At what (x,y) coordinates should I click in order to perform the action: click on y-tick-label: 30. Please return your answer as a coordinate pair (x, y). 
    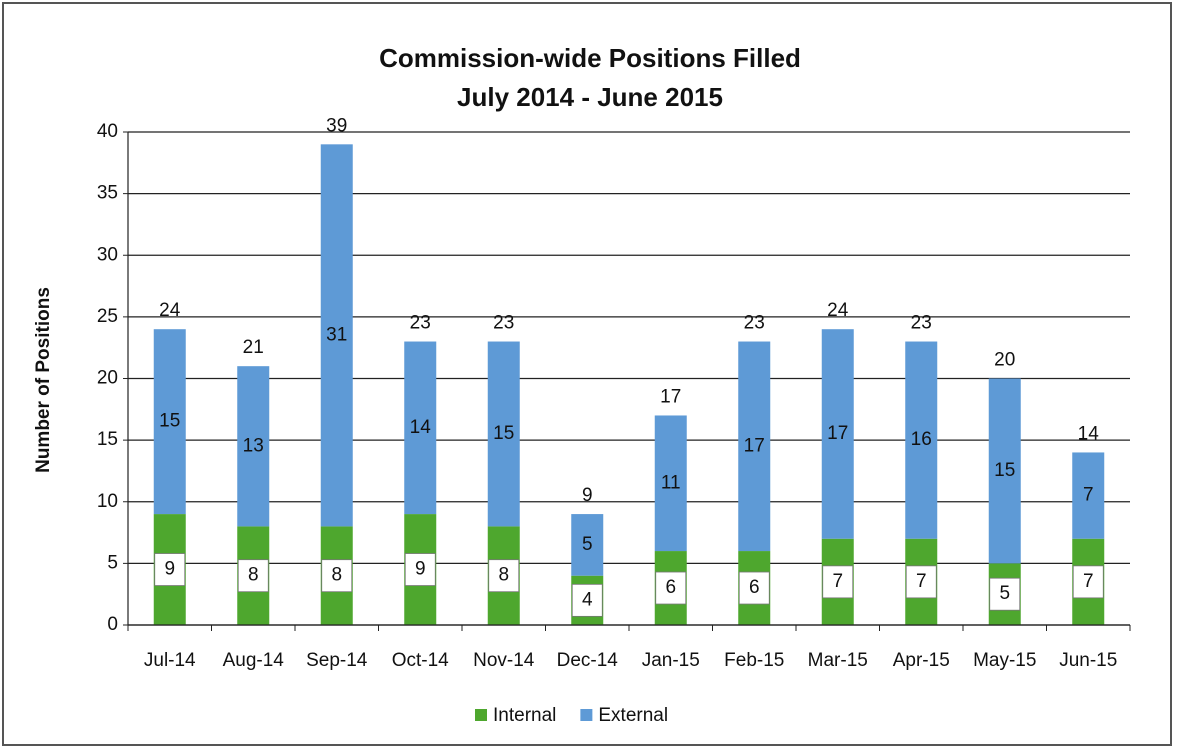
    Looking at the image, I should click on (107, 254).